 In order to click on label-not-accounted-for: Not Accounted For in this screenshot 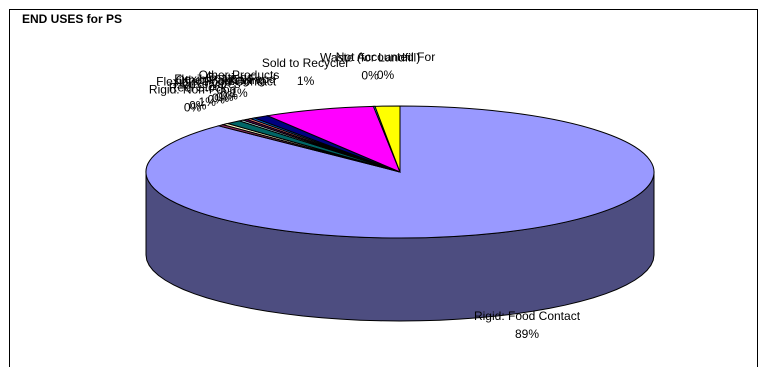, I will do `click(385, 57)`.